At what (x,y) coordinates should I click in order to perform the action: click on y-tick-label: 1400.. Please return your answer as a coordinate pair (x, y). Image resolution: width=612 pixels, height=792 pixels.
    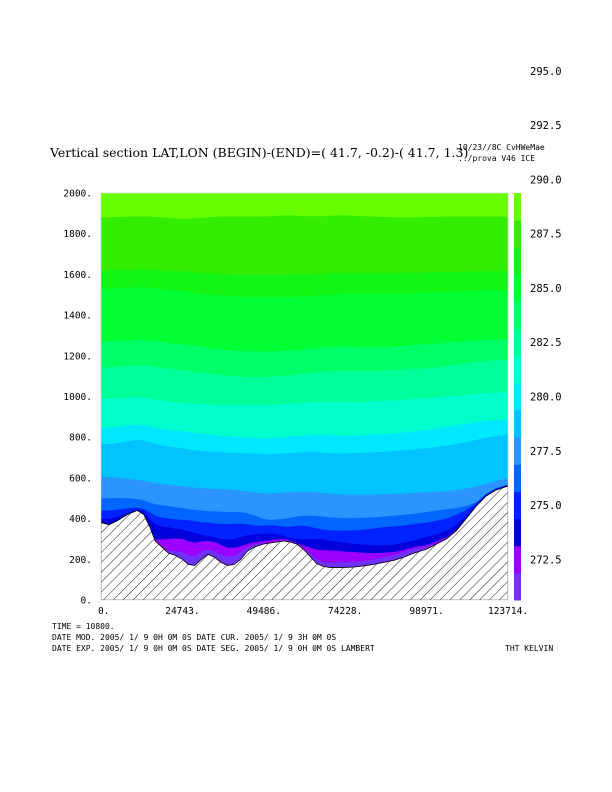
    Looking at the image, I should click on (77, 316).